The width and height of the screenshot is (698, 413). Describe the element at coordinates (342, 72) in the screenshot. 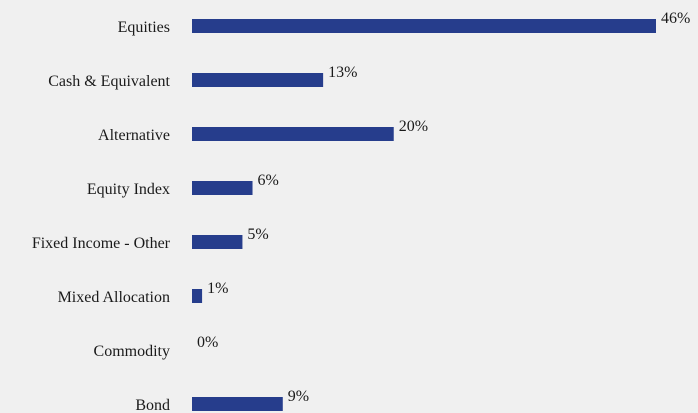

I see `data-label-cash-and-equivalent: 13%` at that location.